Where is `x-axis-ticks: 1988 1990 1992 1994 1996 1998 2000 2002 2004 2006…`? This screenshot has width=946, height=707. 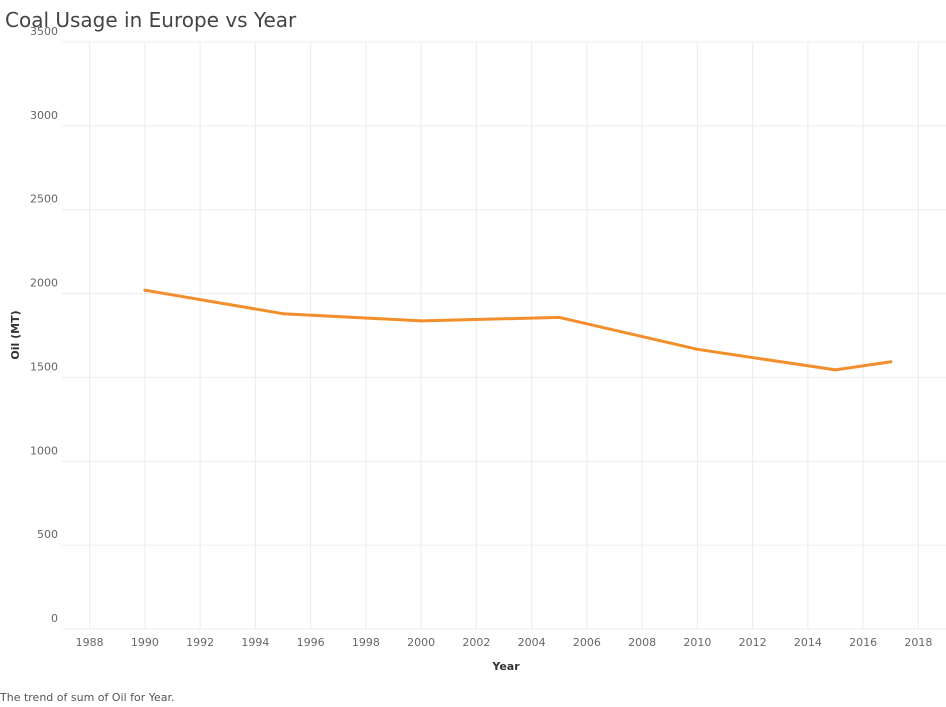 x-axis-ticks: 1988 1990 1992 1994 1996 1998 2000 2002 2004 2006… is located at coordinates (504, 642).